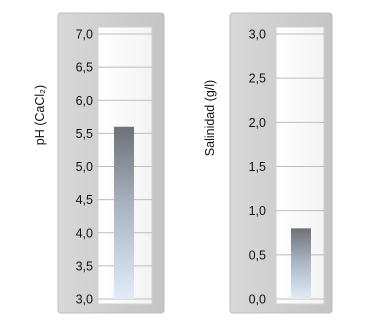 The image size is (369, 329). Describe the element at coordinates (84, 266) in the screenshot. I see `ph-tick-label: 3,5` at that location.